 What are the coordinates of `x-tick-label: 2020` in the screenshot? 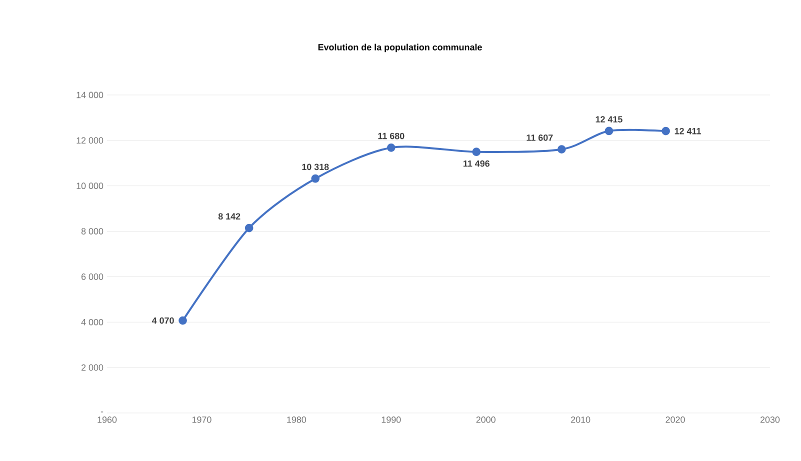 It's located at (675, 419).